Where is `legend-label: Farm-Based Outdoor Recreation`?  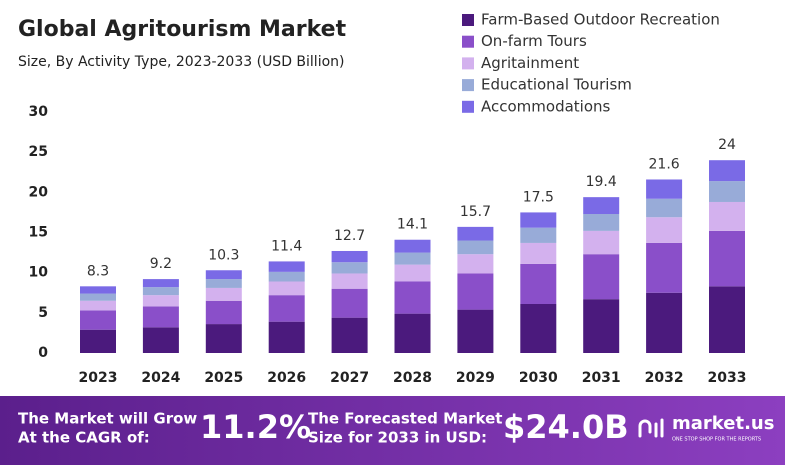
legend-label: Farm-Based Outdoor Recreation is located at coordinates (600, 20).